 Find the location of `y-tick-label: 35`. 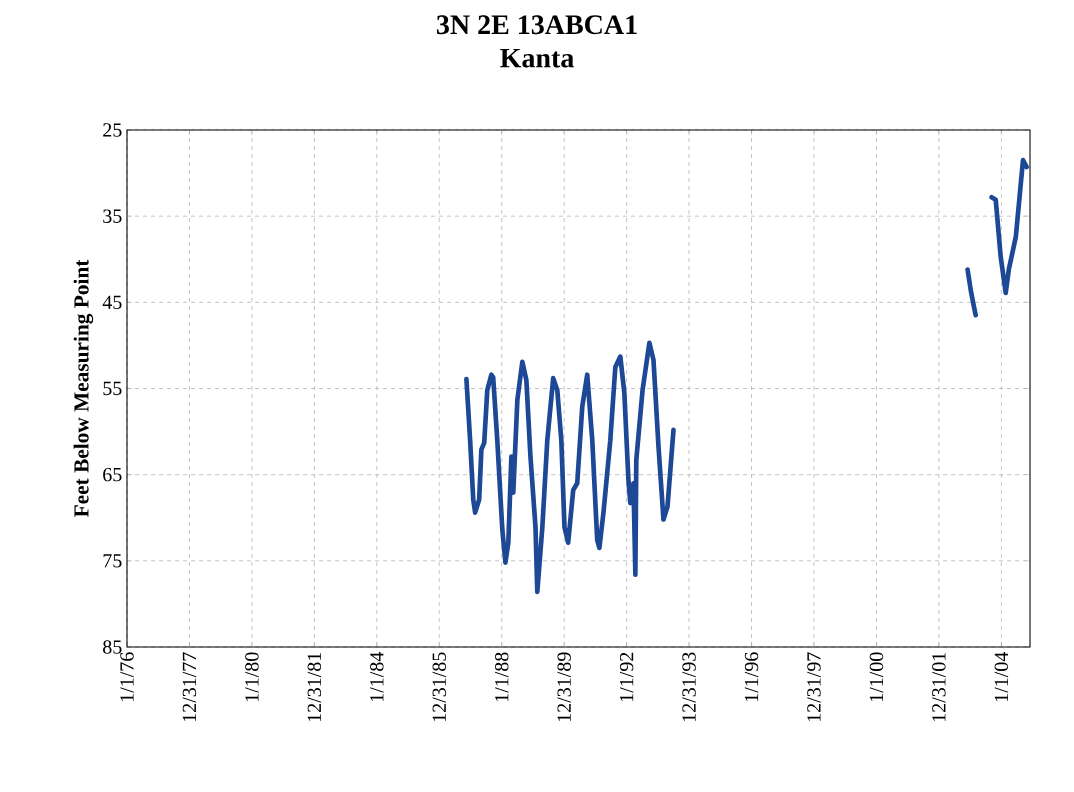

y-tick-label: 35 is located at coordinates (112, 216).